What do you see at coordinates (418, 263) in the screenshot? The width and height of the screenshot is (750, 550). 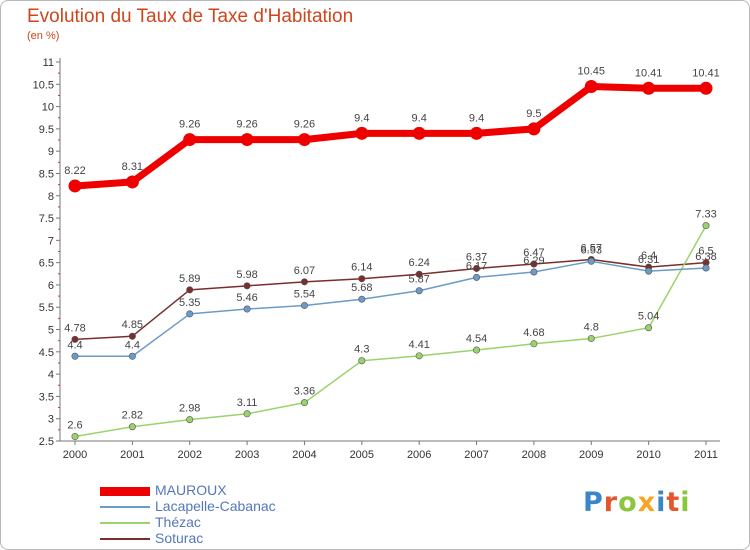 I see `data-label: 6.24` at bounding box center [418, 263].